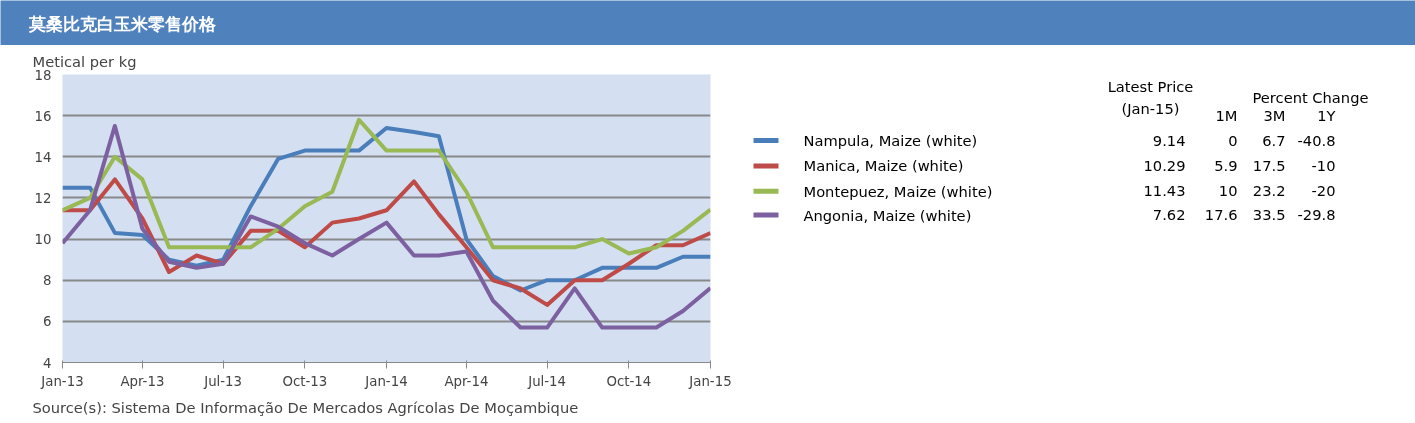 This screenshot has height=423, width=1415. I want to click on text: Latest Price (Jan-15), so click(1150, 97).